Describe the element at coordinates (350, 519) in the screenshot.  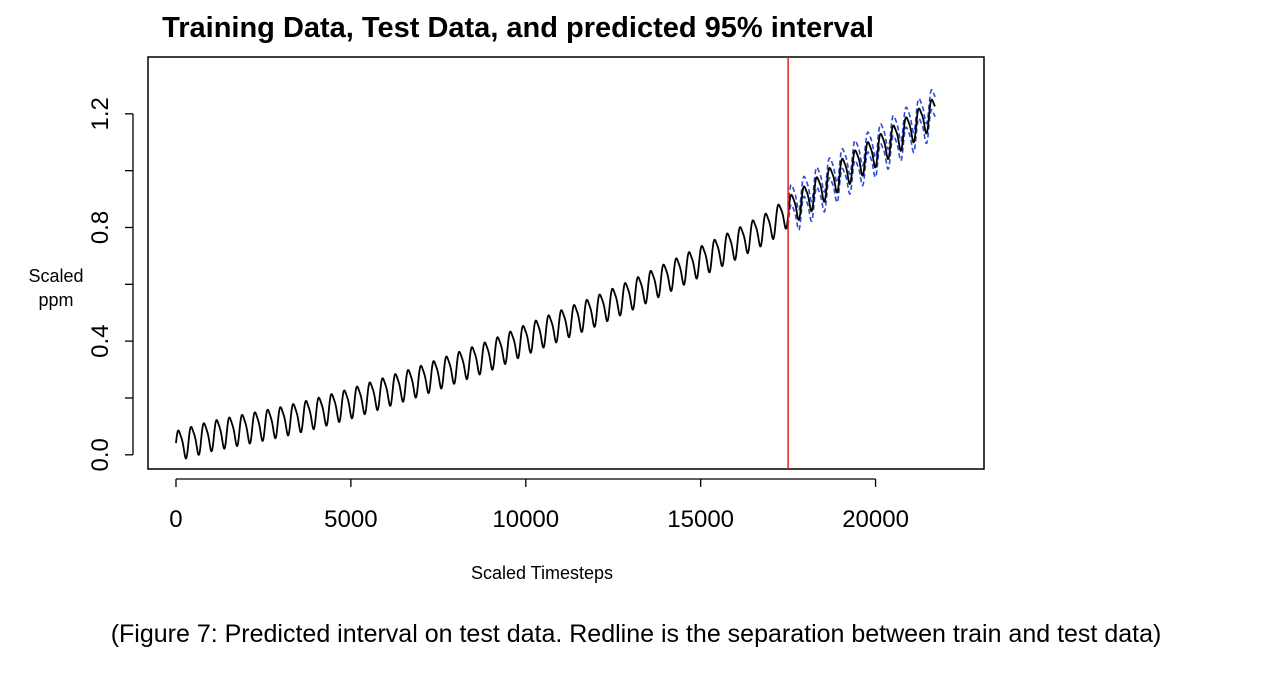
I see `x-tick-label: 5000` at that location.